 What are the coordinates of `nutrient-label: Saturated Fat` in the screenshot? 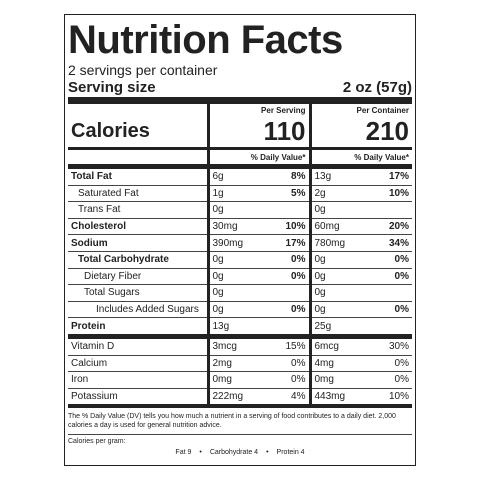 It's located at (138, 193).